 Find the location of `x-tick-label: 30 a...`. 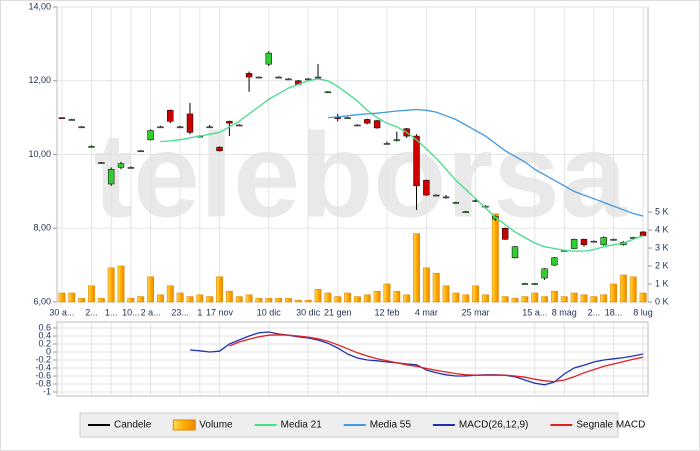

x-tick-label: 30 a... is located at coordinates (61, 312).